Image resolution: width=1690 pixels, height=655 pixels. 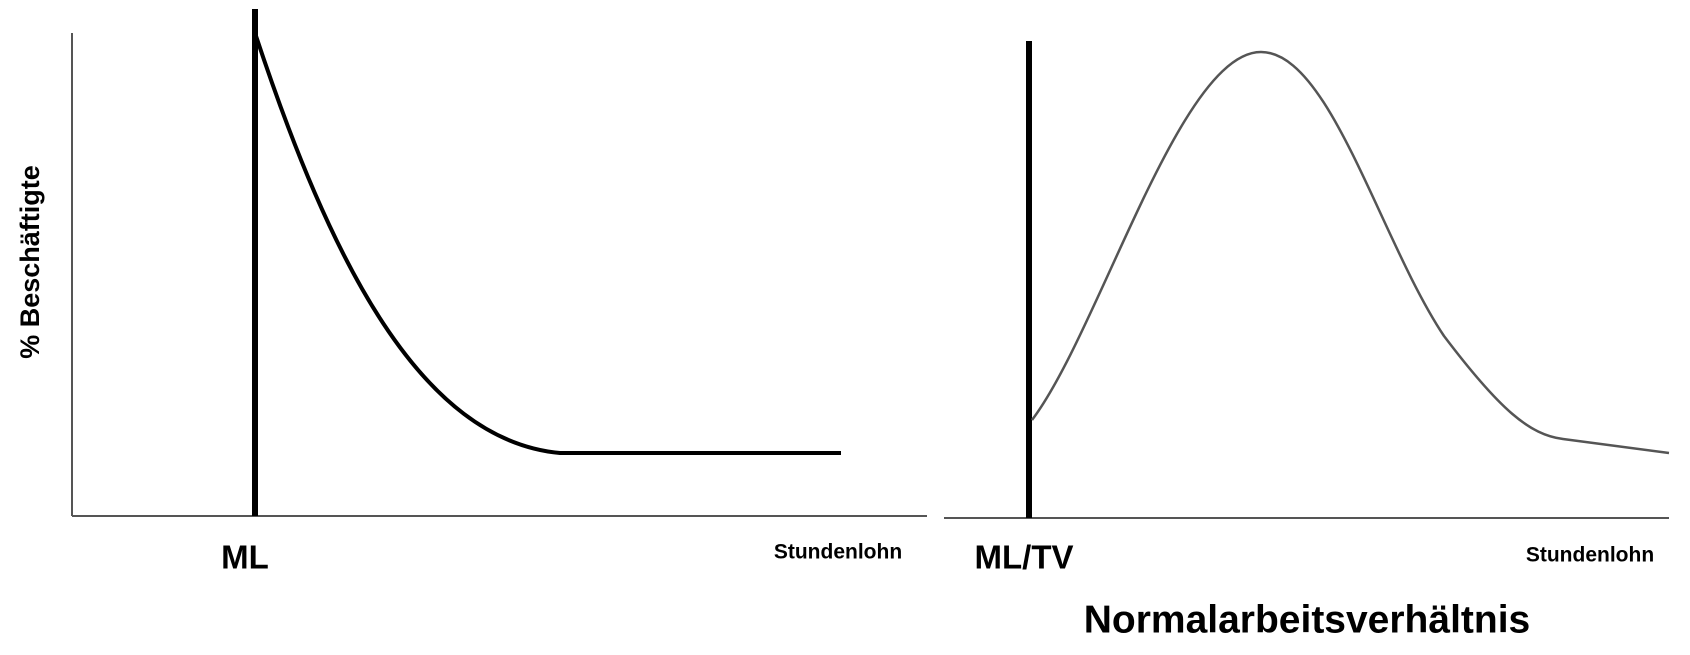 I want to click on marker-label: ML/TV, so click(x=1024, y=557).